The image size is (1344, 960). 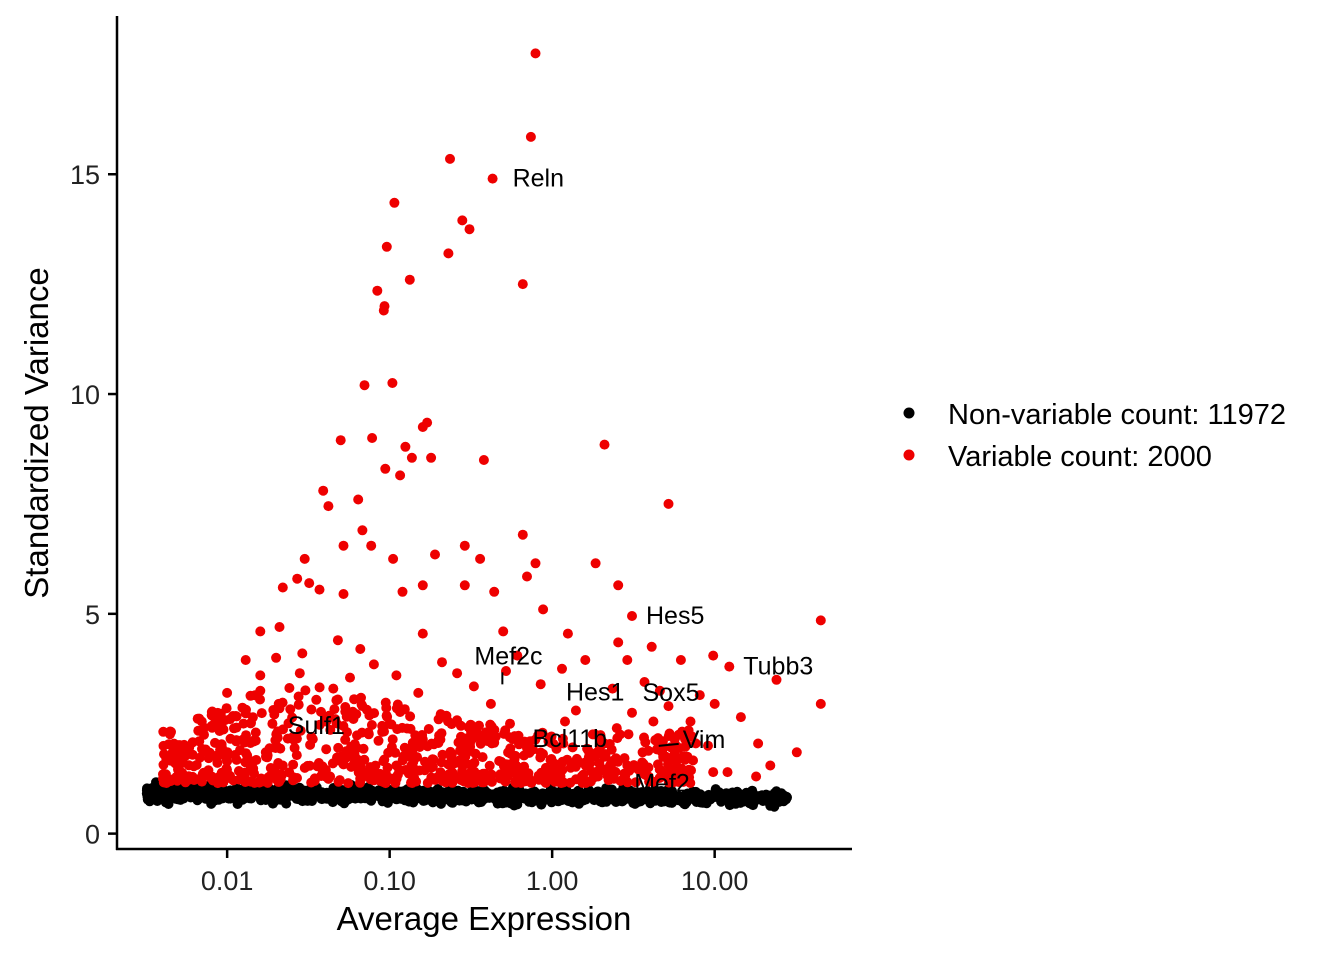 What do you see at coordinates (316, 726) in the screenshot?
I see `gene-label: Sulf1` at bounding box center [316, 726].